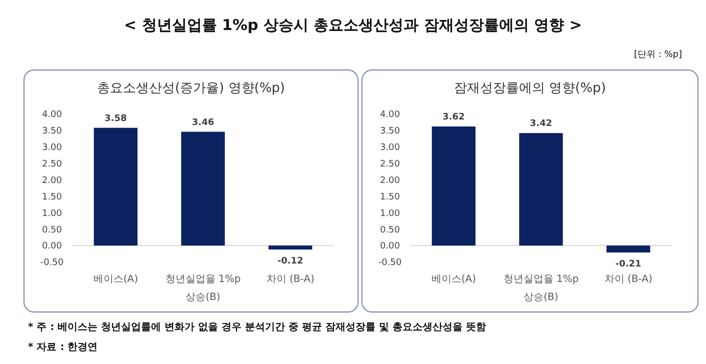 The image size is (706, 364). What do you see at coordinates (530, 88) in the screenshot?
I see `chart-title: 잠재성장률에의 영향(%p)` at bounding box center [530, 88].